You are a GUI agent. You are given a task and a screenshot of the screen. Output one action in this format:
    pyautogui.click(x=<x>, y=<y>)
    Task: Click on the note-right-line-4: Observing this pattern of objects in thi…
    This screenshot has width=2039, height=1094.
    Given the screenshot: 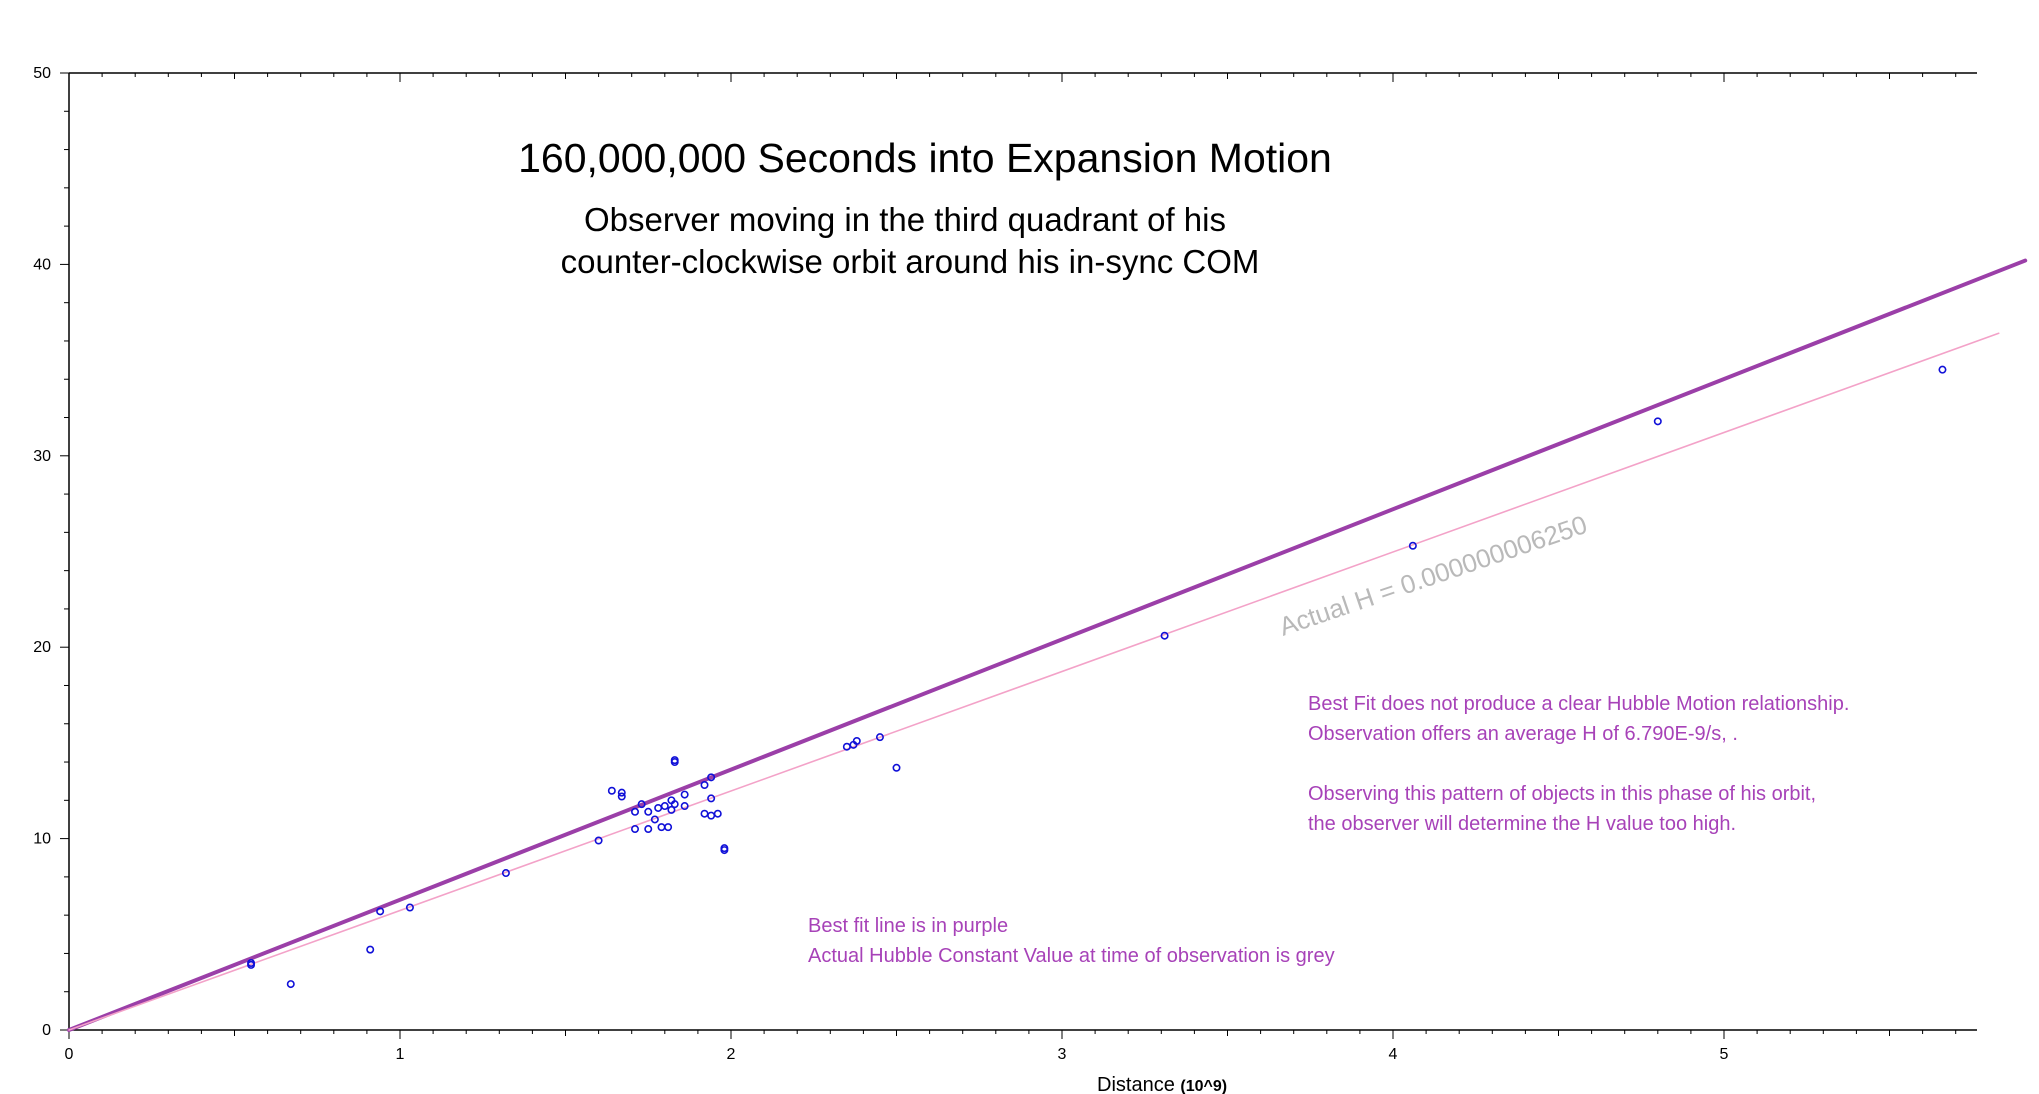 What is the action you would take?
    pyautogui.click(x=1562, y=794)
    